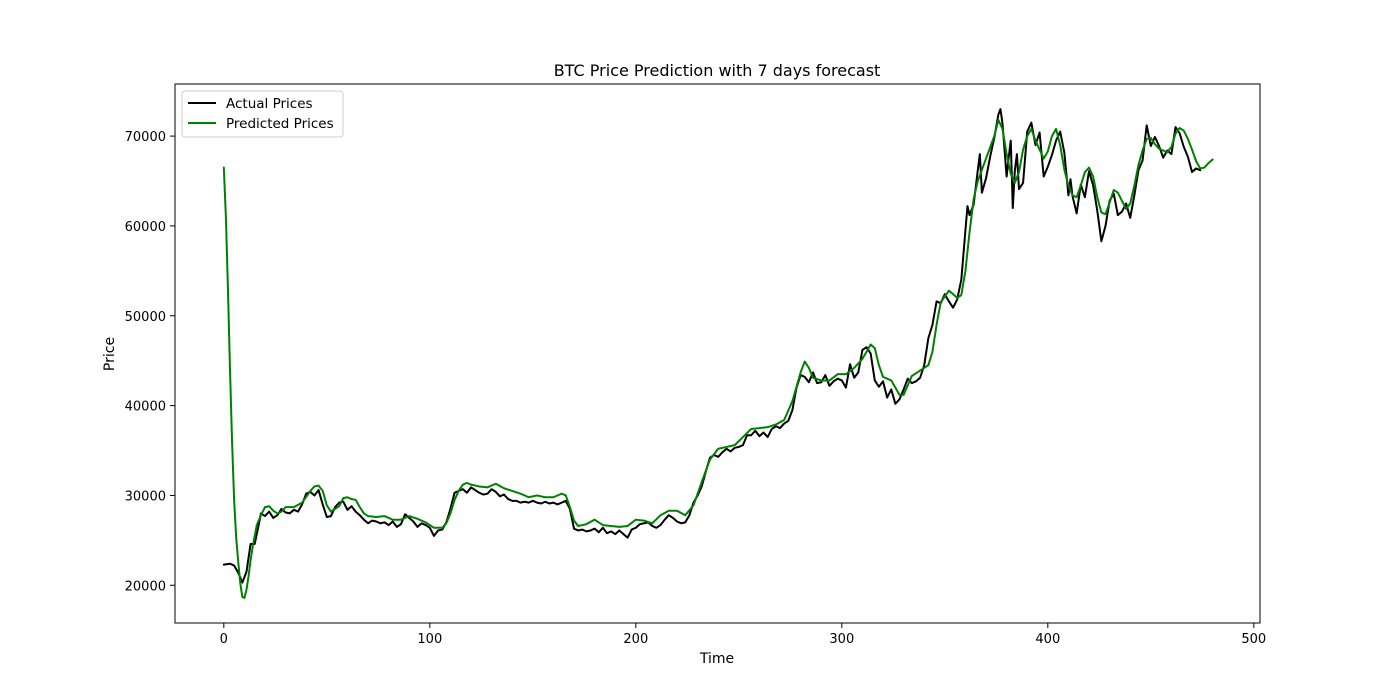  Describe the element at coordinates (224, 639) in the screenshot. I see `x-tick-label: 0` at that location.